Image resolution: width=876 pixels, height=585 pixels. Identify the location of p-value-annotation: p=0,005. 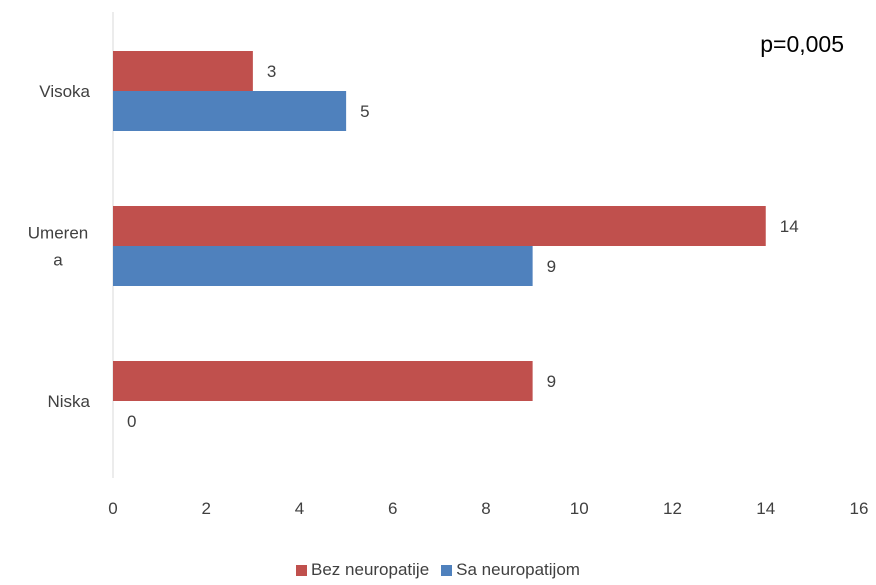
(802, 44).